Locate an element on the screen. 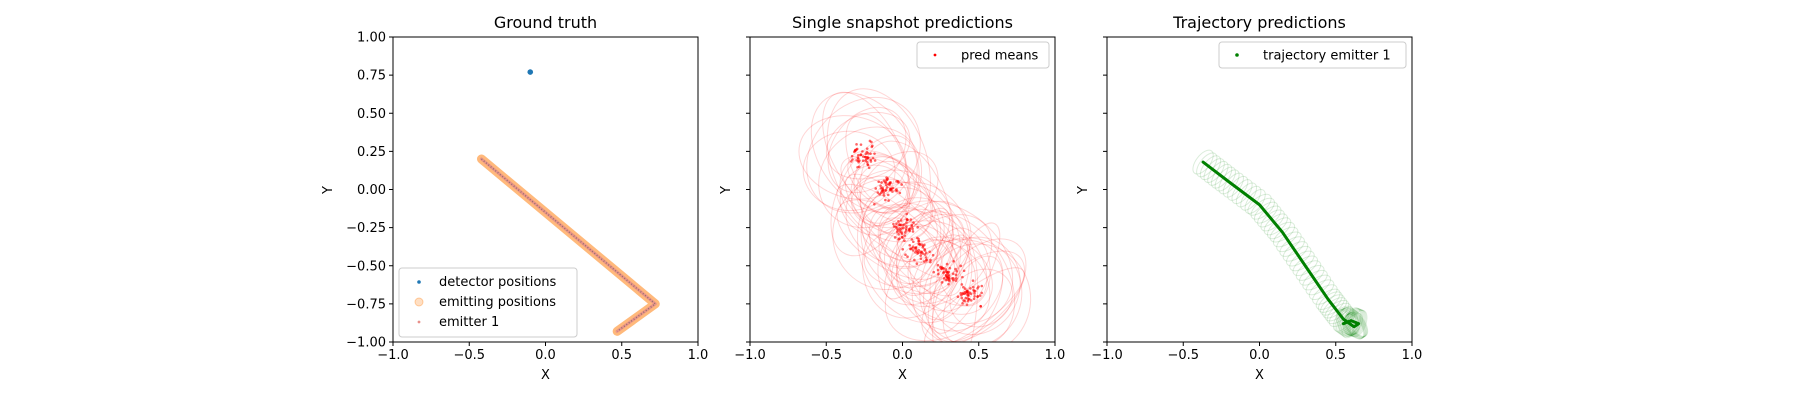  axes-frame is located at coordinates (902, 189).